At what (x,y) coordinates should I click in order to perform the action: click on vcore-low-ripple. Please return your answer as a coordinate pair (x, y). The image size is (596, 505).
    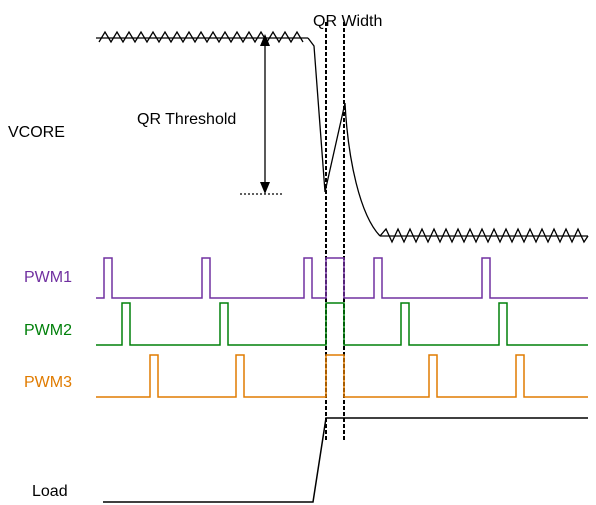
    Looking at the image, I should click on (484, 235).